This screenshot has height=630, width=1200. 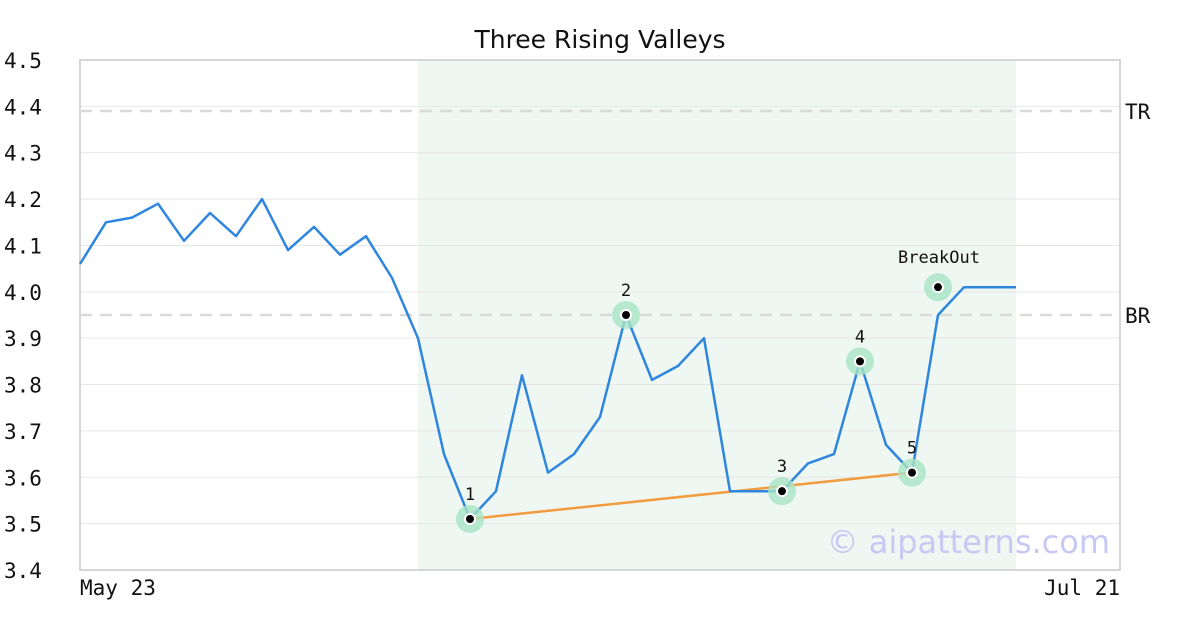 What do you see at coordinates (912, 449) in the screenshot?
I see `annotation-label: 5` at bounding box center [912, 449].